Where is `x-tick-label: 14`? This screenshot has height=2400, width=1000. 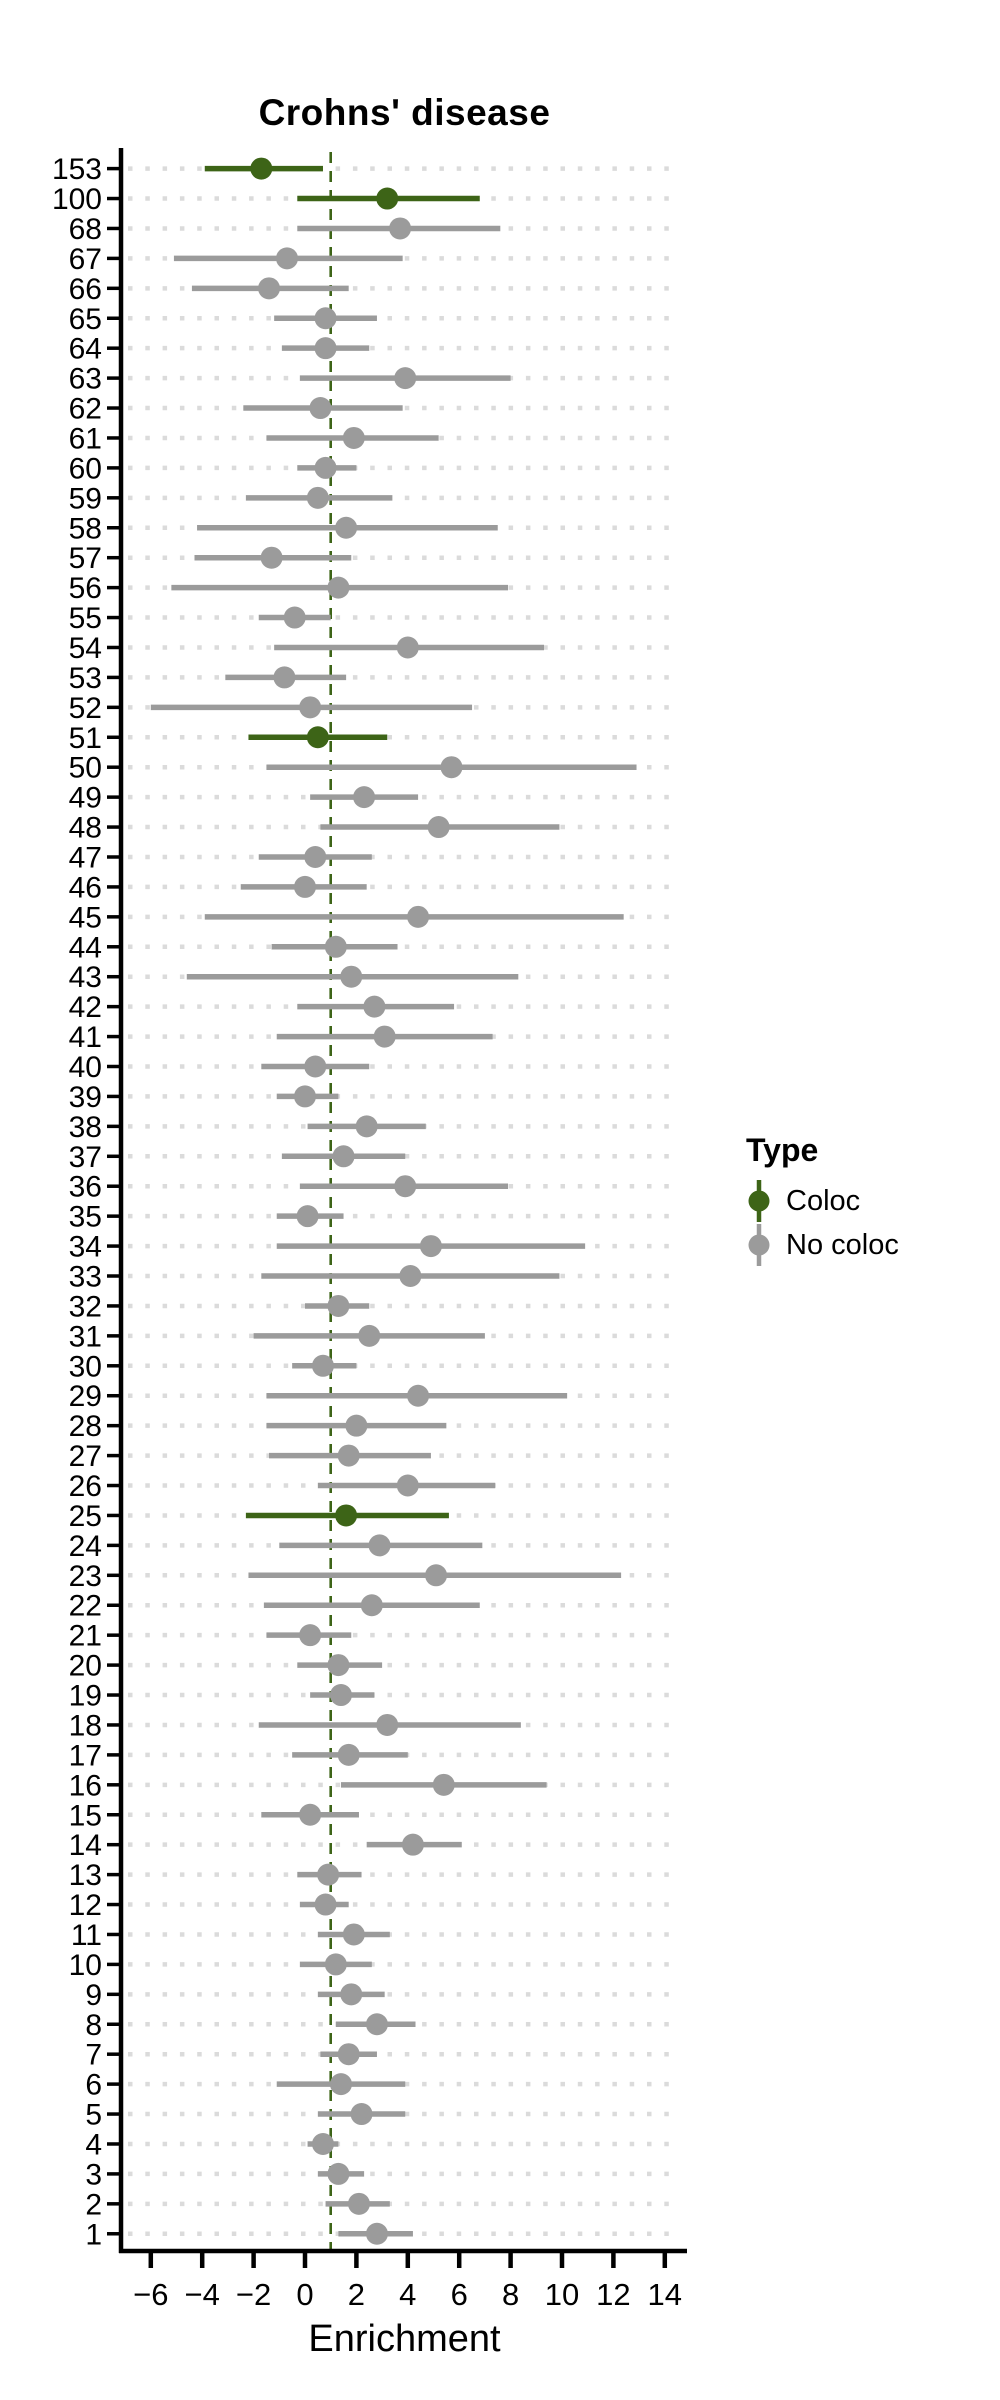 x-tick-label: 14 is located at coordinates (665, 2294).